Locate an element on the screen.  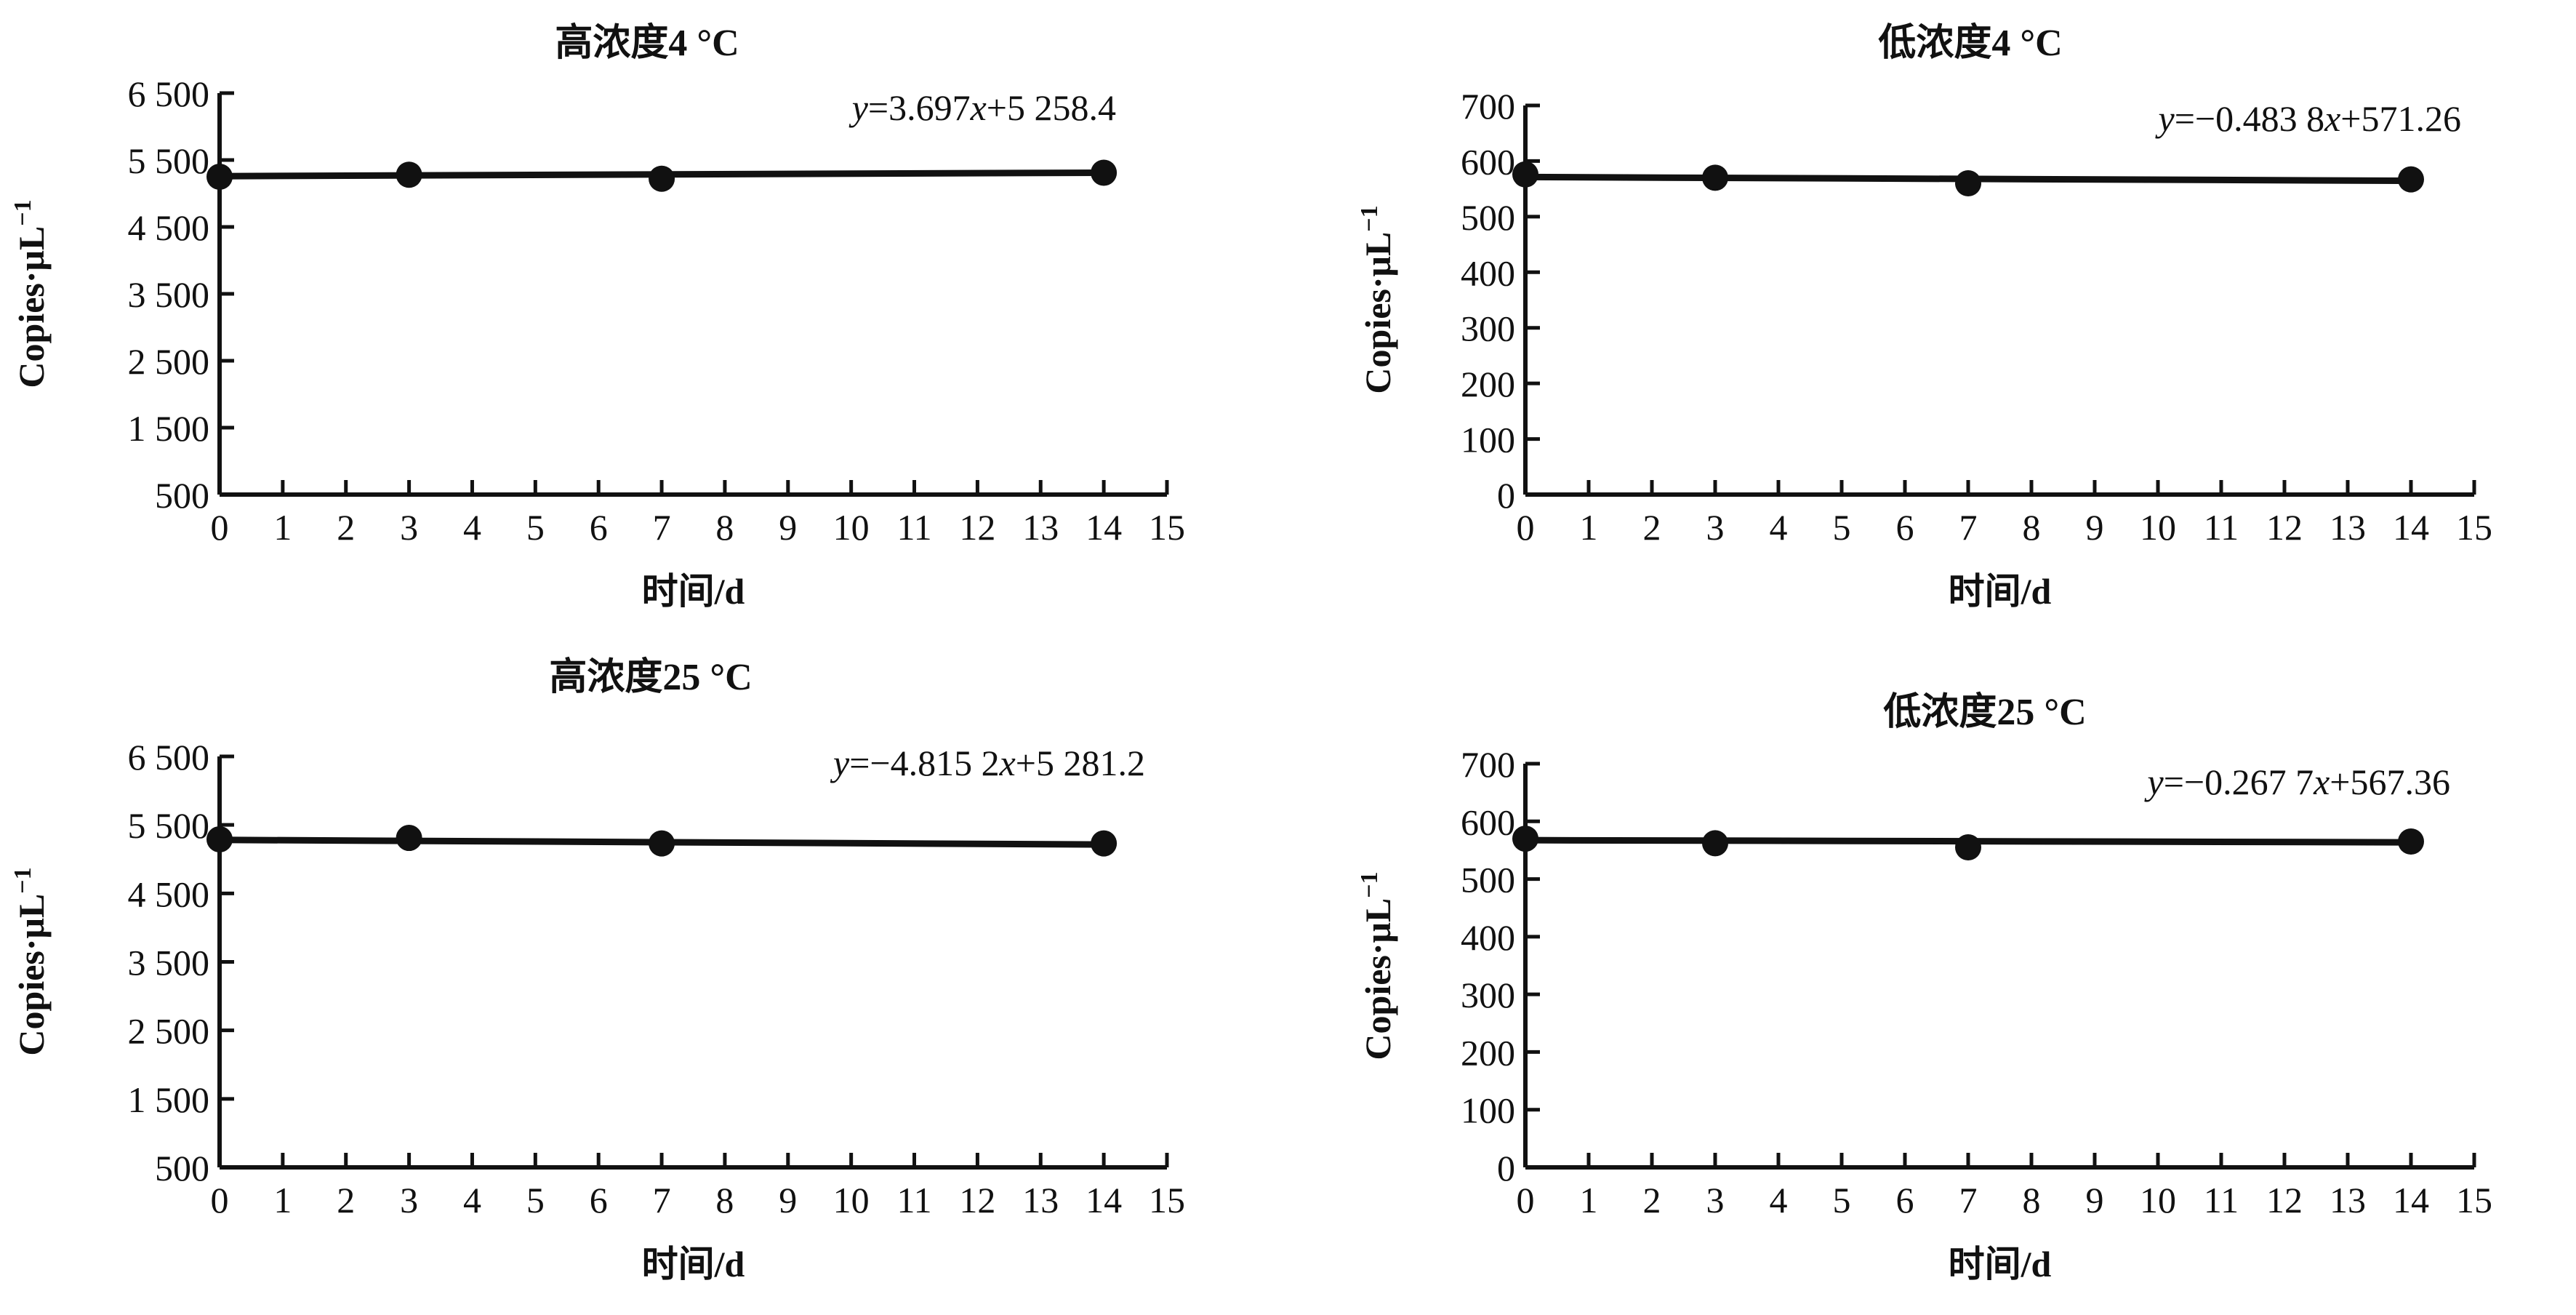
y-tick-label: 3 500 is located at coordinates (169, 294).